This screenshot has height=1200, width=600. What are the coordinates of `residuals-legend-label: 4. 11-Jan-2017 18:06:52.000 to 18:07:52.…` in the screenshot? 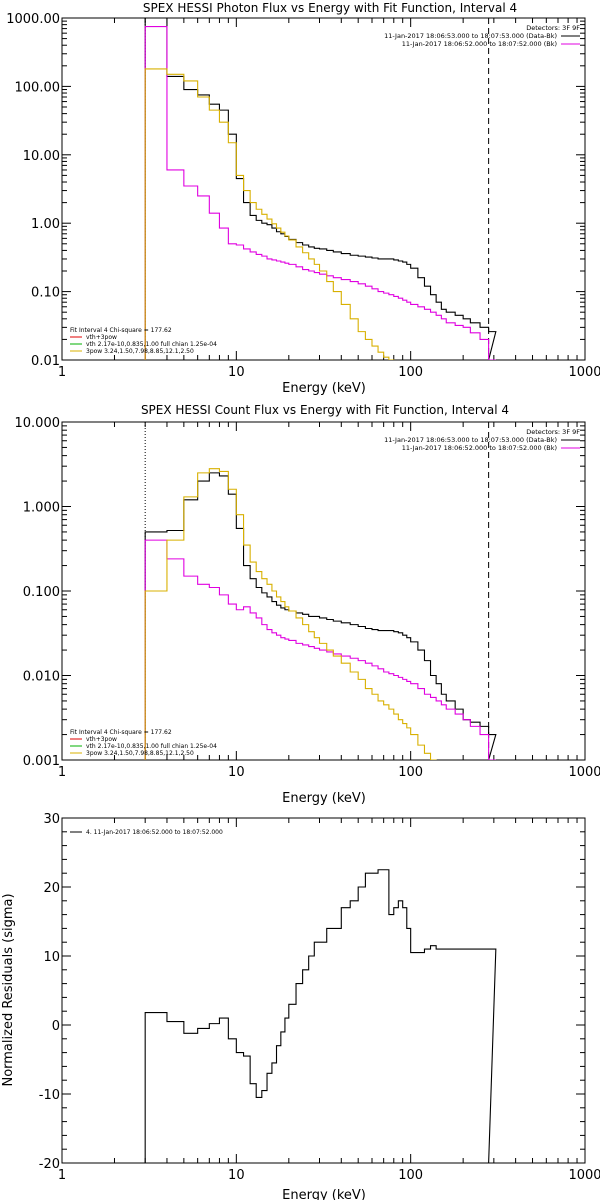 It's located at (154, 832).